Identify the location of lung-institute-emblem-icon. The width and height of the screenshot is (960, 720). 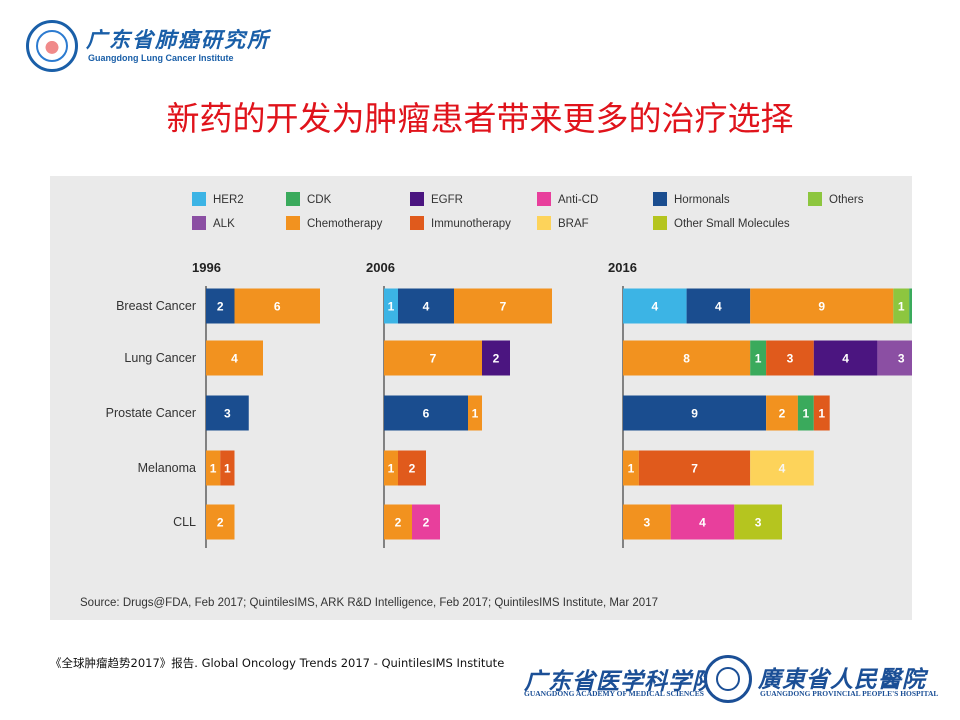
(52, 46).